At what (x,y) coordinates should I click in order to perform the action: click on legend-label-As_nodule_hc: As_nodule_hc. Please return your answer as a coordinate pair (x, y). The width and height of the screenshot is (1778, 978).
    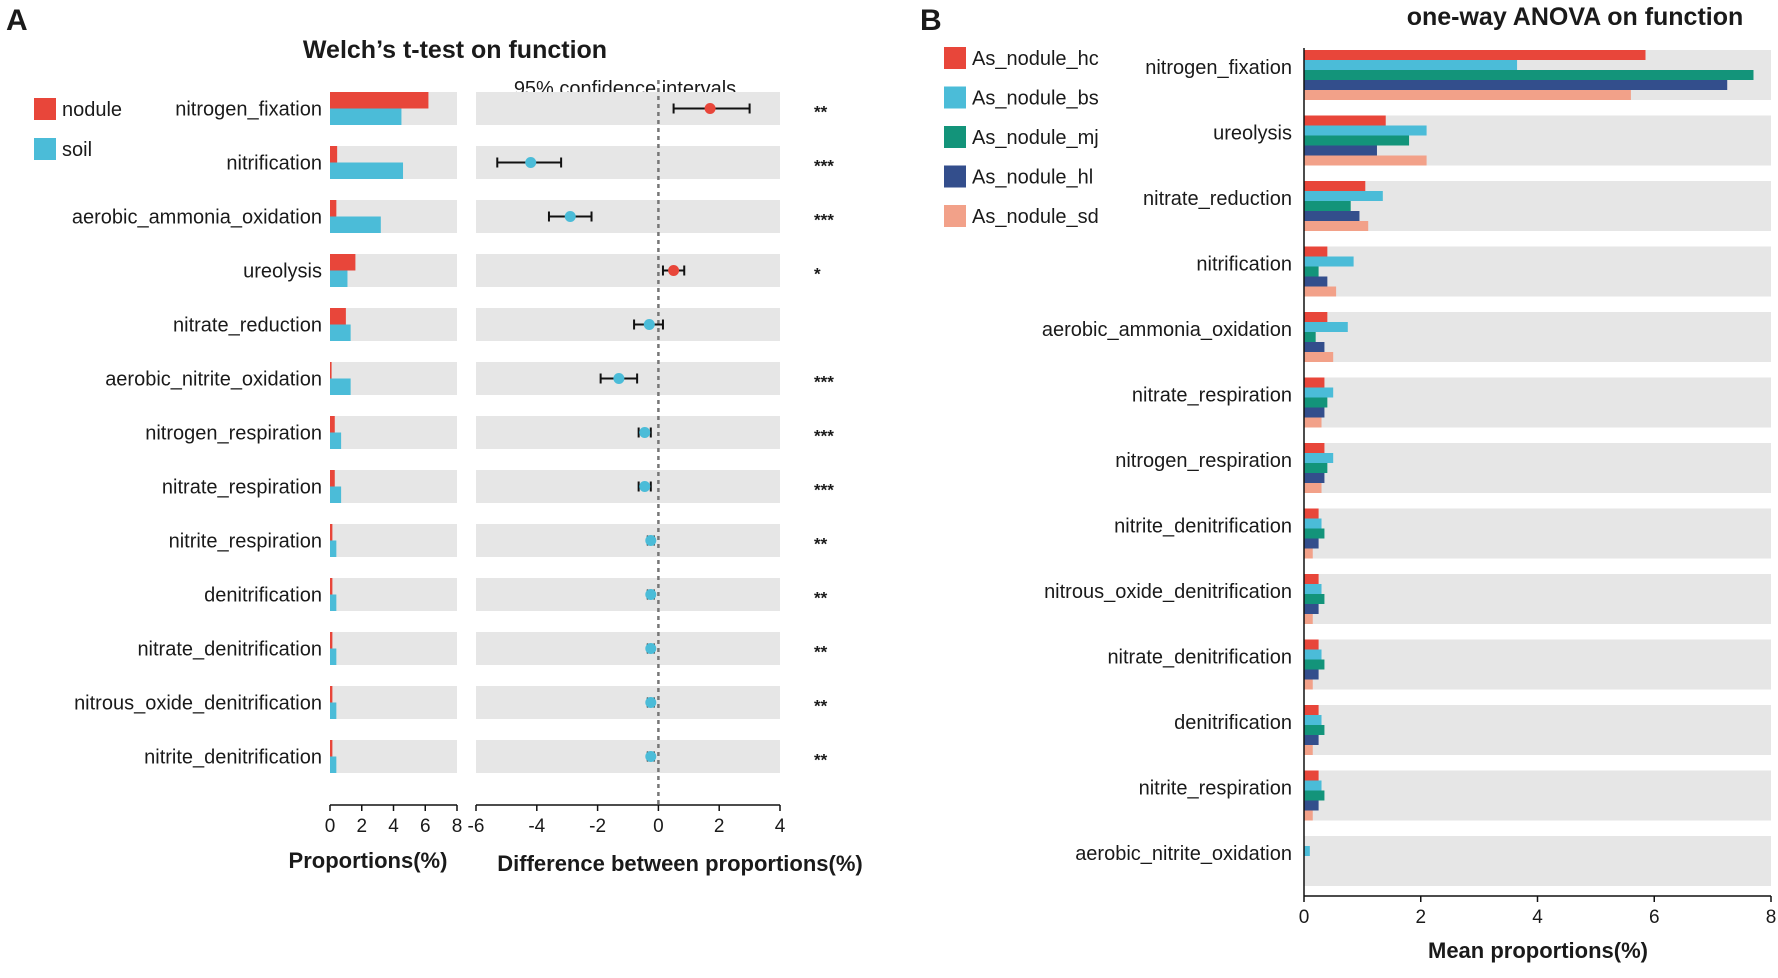
    Looking at the image, I should click on (1035, 59).